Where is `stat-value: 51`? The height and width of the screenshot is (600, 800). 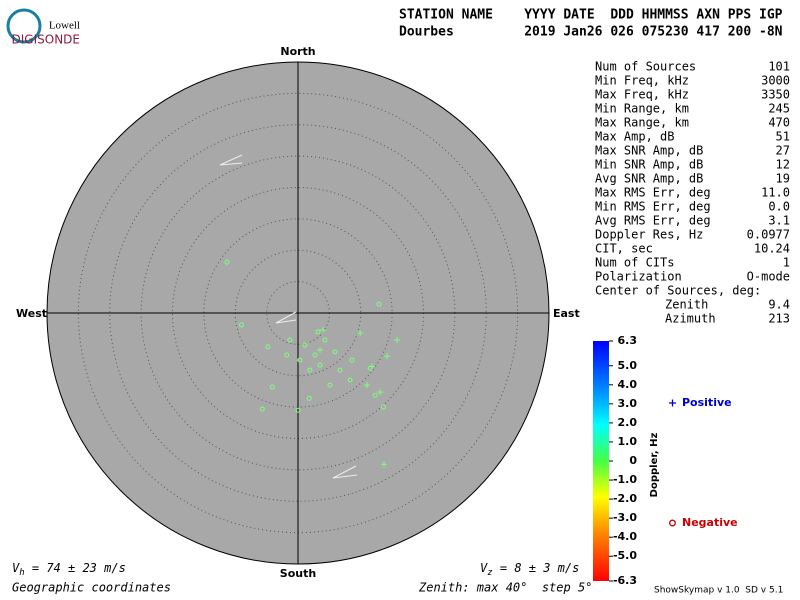 stat-value: 51 is located at coordinates (783, 137).